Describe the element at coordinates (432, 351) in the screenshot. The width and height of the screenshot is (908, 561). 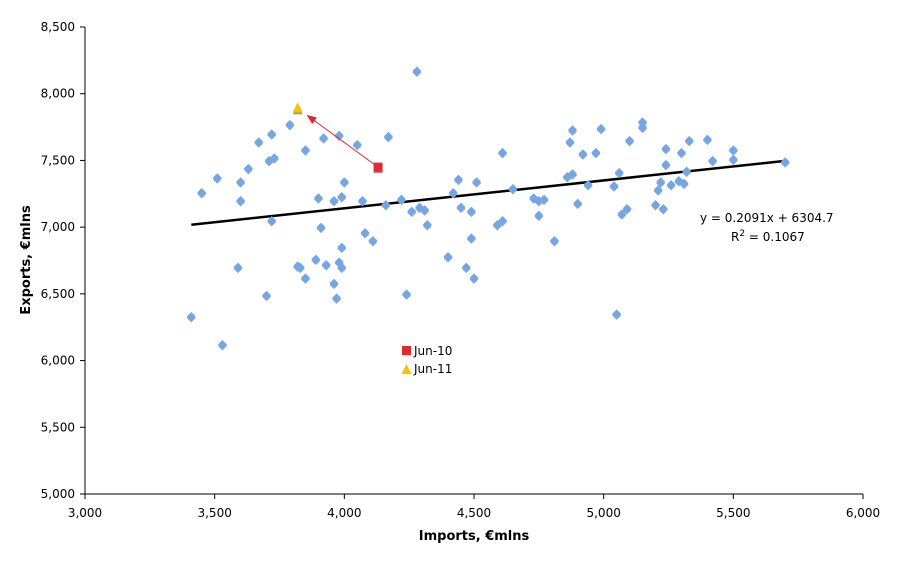
I see `legend-label-jun-10: Jun-10` at that location.